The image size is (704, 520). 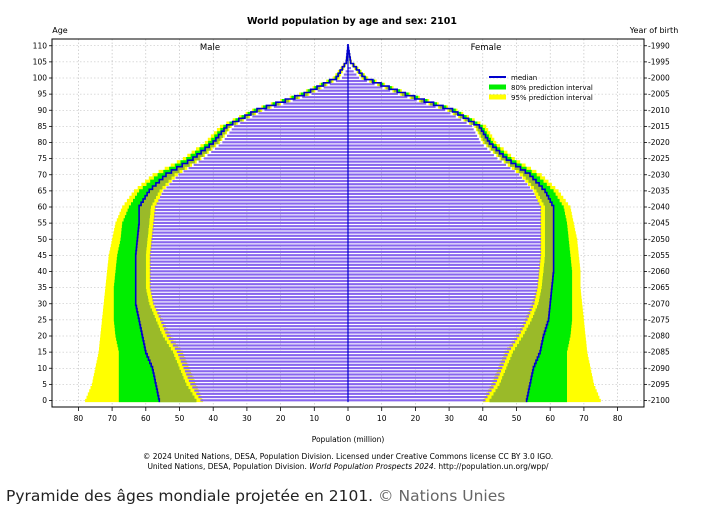 I want to click on age-tick-label: 50, so click(x=42, y=239).